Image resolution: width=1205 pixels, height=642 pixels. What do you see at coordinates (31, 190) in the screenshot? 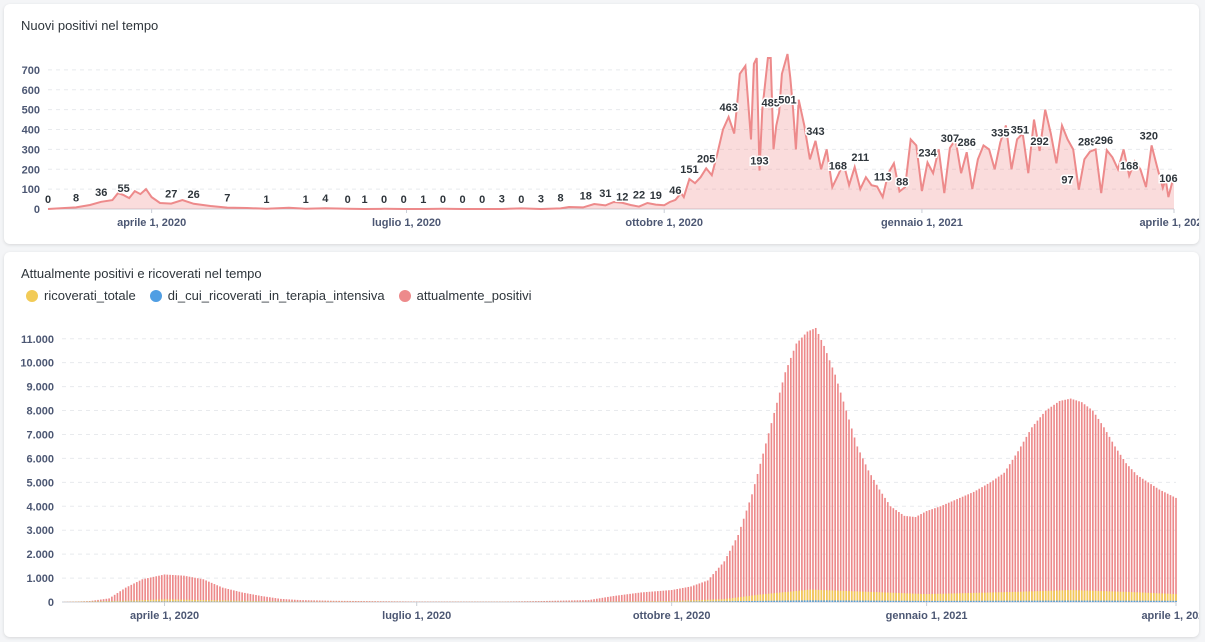
I see `y-tick-label: 100` at bounding box center [31, 190].